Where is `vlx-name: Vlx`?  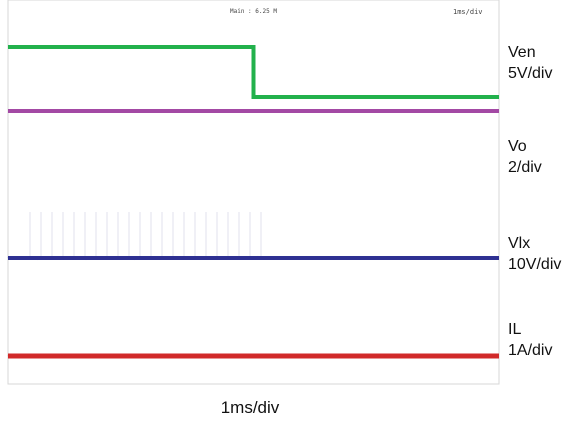
vlx-name: Vlx is located at coordinates (519, 243).